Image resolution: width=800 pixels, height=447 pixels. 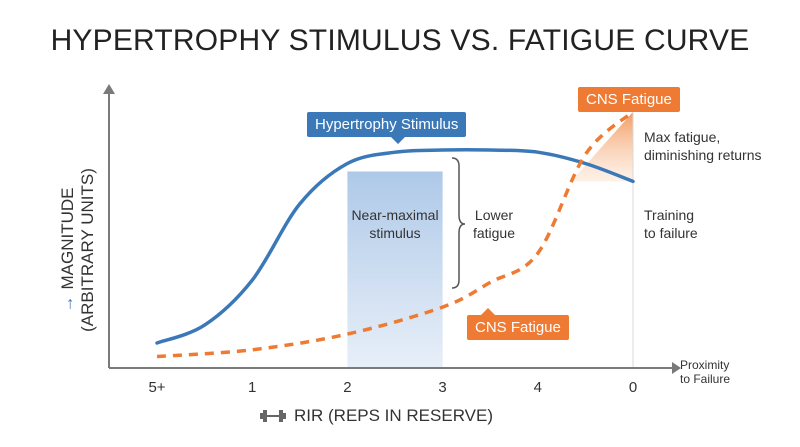 What do you see at coordinates (602, 146) in the screenshot?
I see `max-fatigue-shading` at bounding box center [602, 146].